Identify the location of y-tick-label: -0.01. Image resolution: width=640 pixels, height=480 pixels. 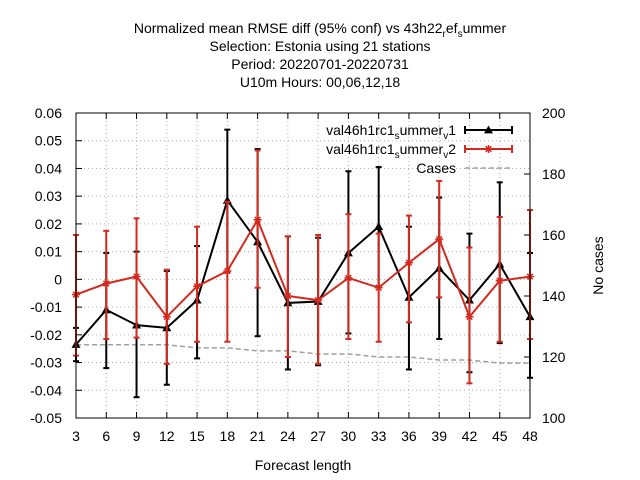
(46, 307).